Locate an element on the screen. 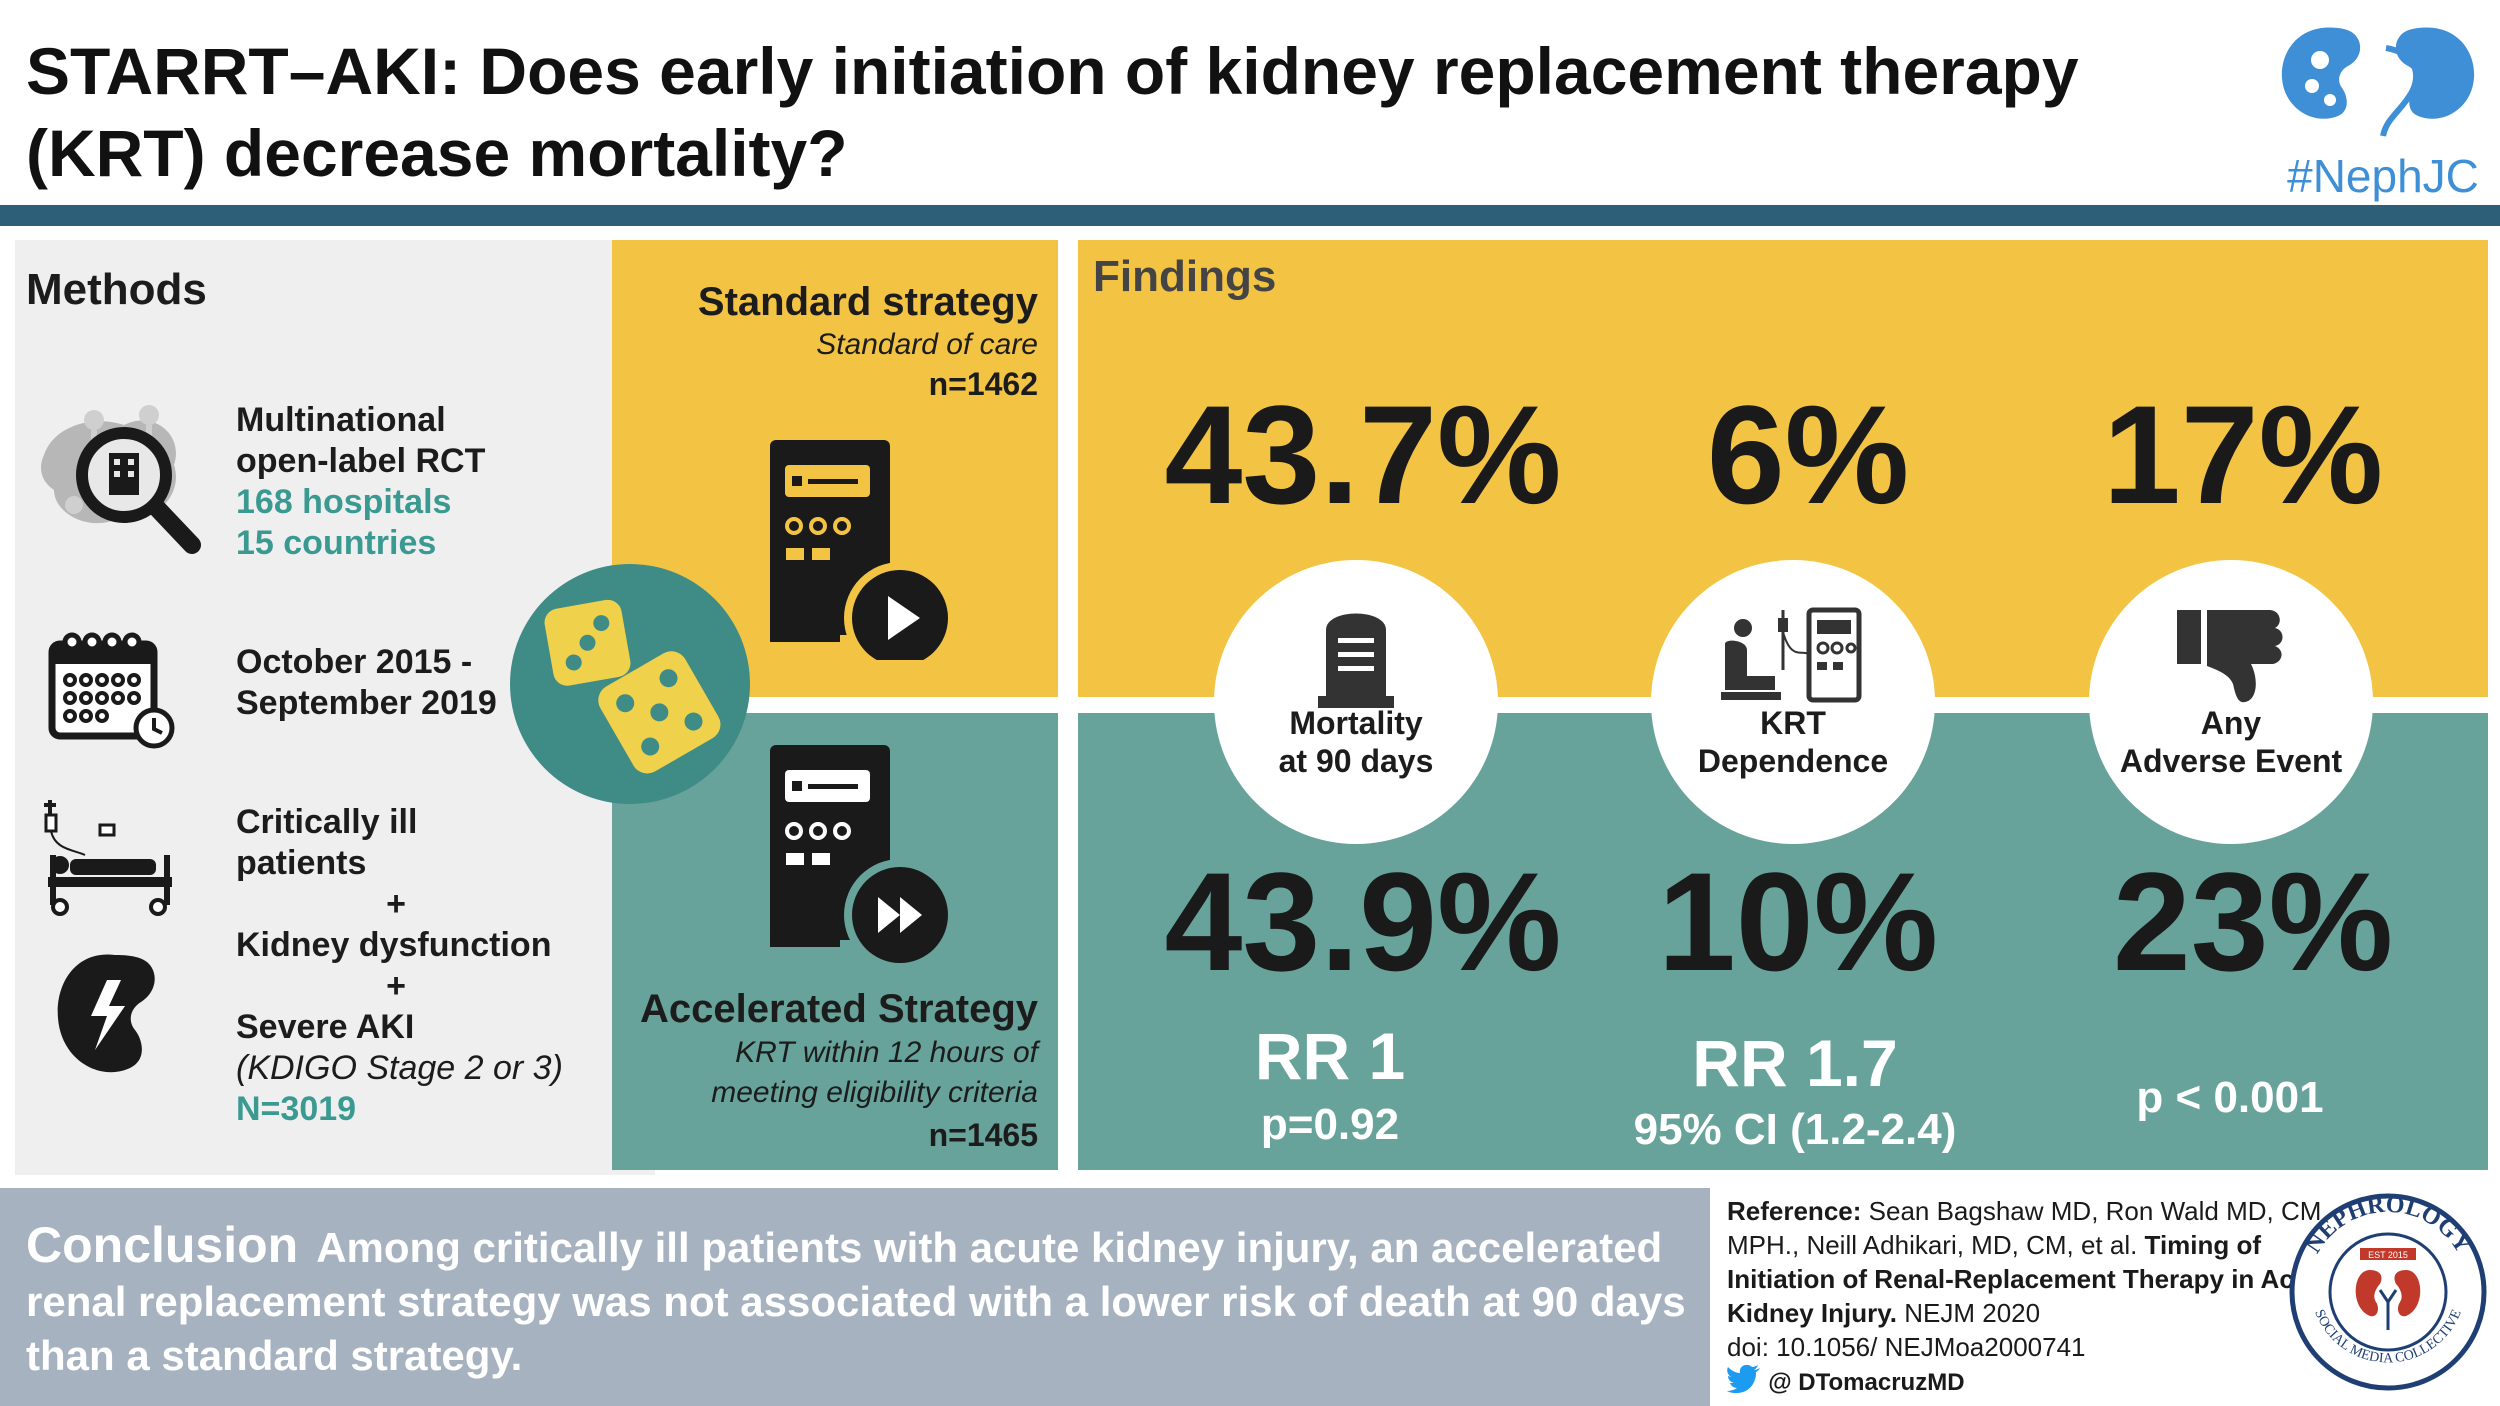  mortality-p-value: p=0.92 is located at coordinates (1330, 1124).